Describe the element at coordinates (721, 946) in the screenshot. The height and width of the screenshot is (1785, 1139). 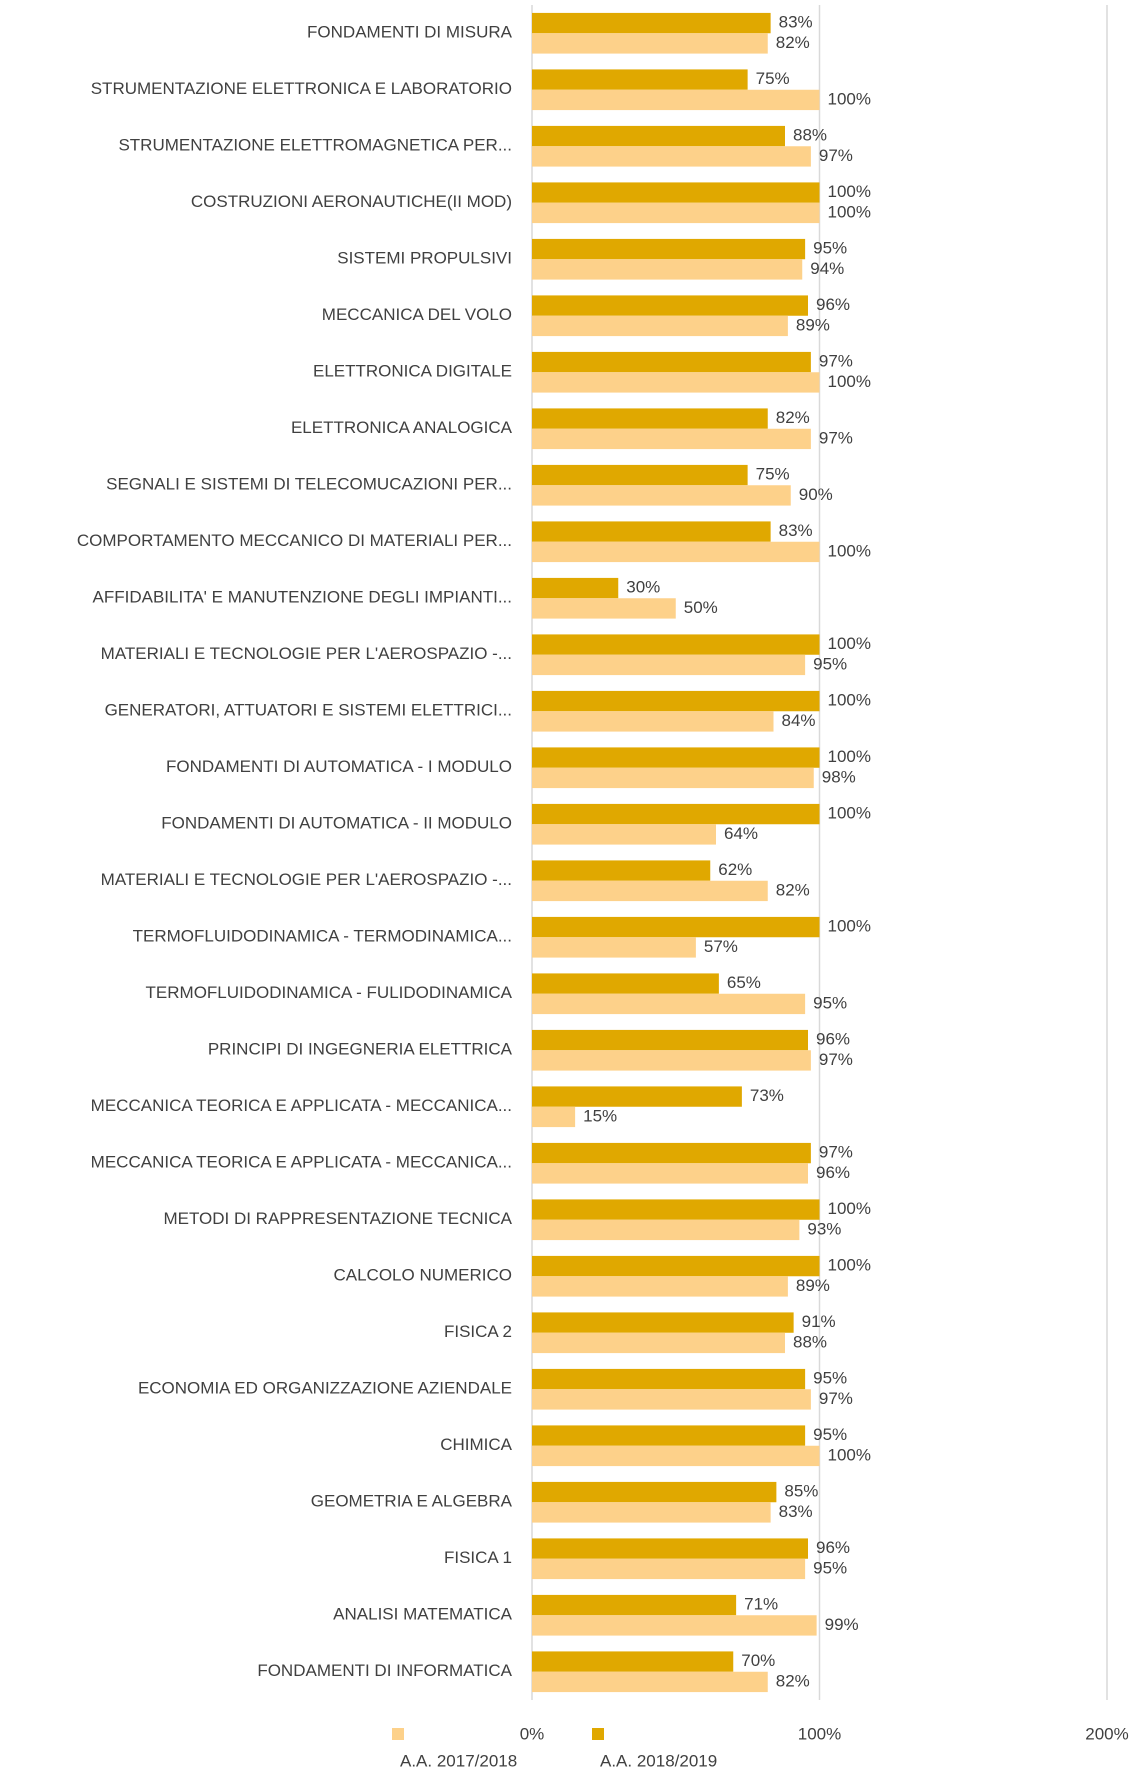
I see `value-label: 57%` at that location.